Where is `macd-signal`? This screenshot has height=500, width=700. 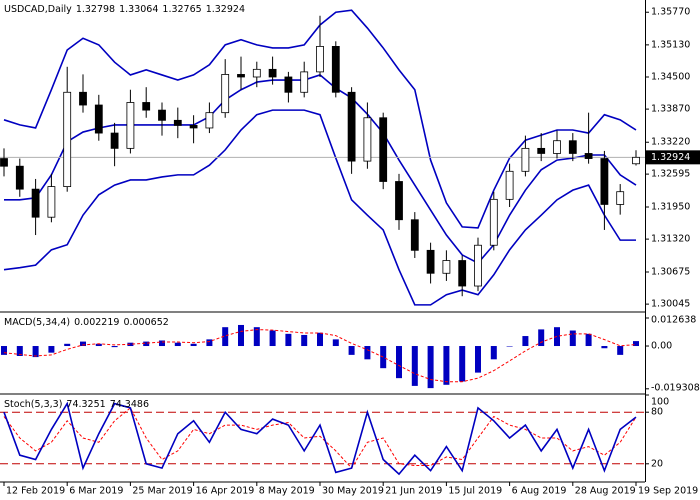 macd-signal is located at coordinates (320, 356).